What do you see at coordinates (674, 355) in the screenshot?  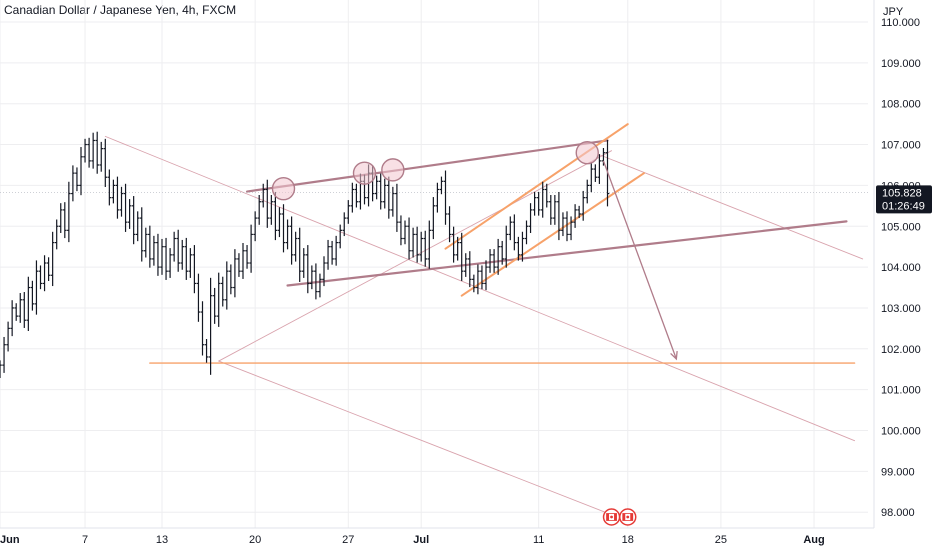 I see `target-arrow-head` at bounding box center [674, 355].